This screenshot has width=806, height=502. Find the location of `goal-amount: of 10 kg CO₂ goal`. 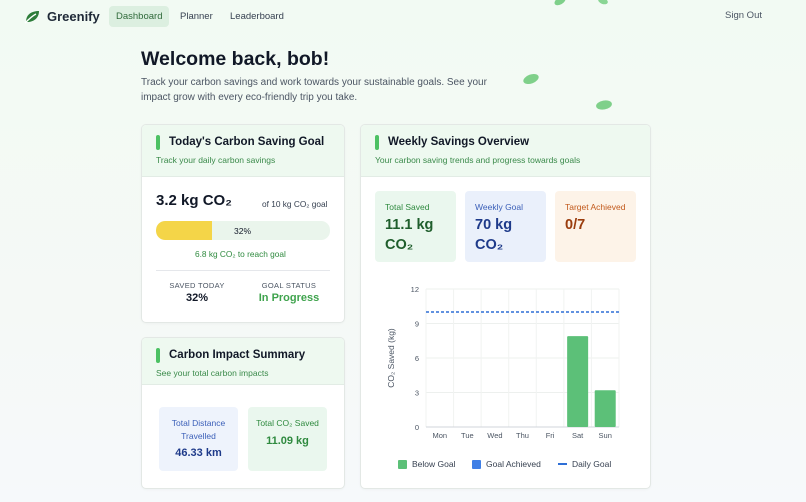

goal-amount: of 10 kg CO₂ goal is located at coordinates (295, 204).